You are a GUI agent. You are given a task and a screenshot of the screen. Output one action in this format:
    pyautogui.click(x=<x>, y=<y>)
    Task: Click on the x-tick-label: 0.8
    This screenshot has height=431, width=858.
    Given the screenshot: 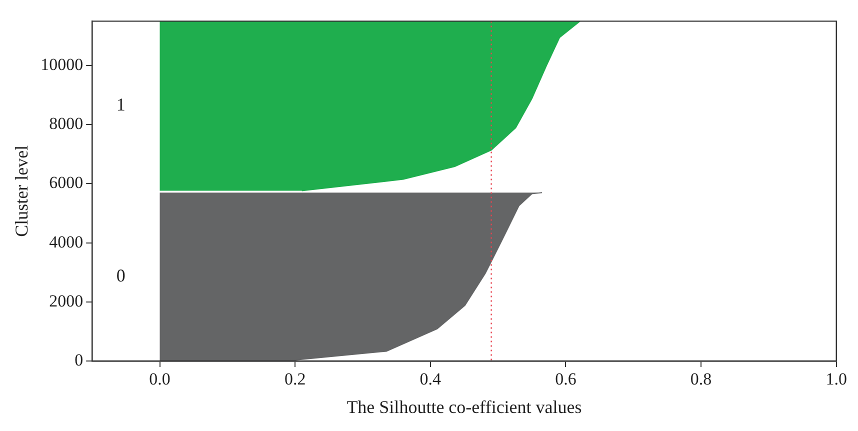 What is the action you would take?
    pyautogui.click(x=701, y=379)
    